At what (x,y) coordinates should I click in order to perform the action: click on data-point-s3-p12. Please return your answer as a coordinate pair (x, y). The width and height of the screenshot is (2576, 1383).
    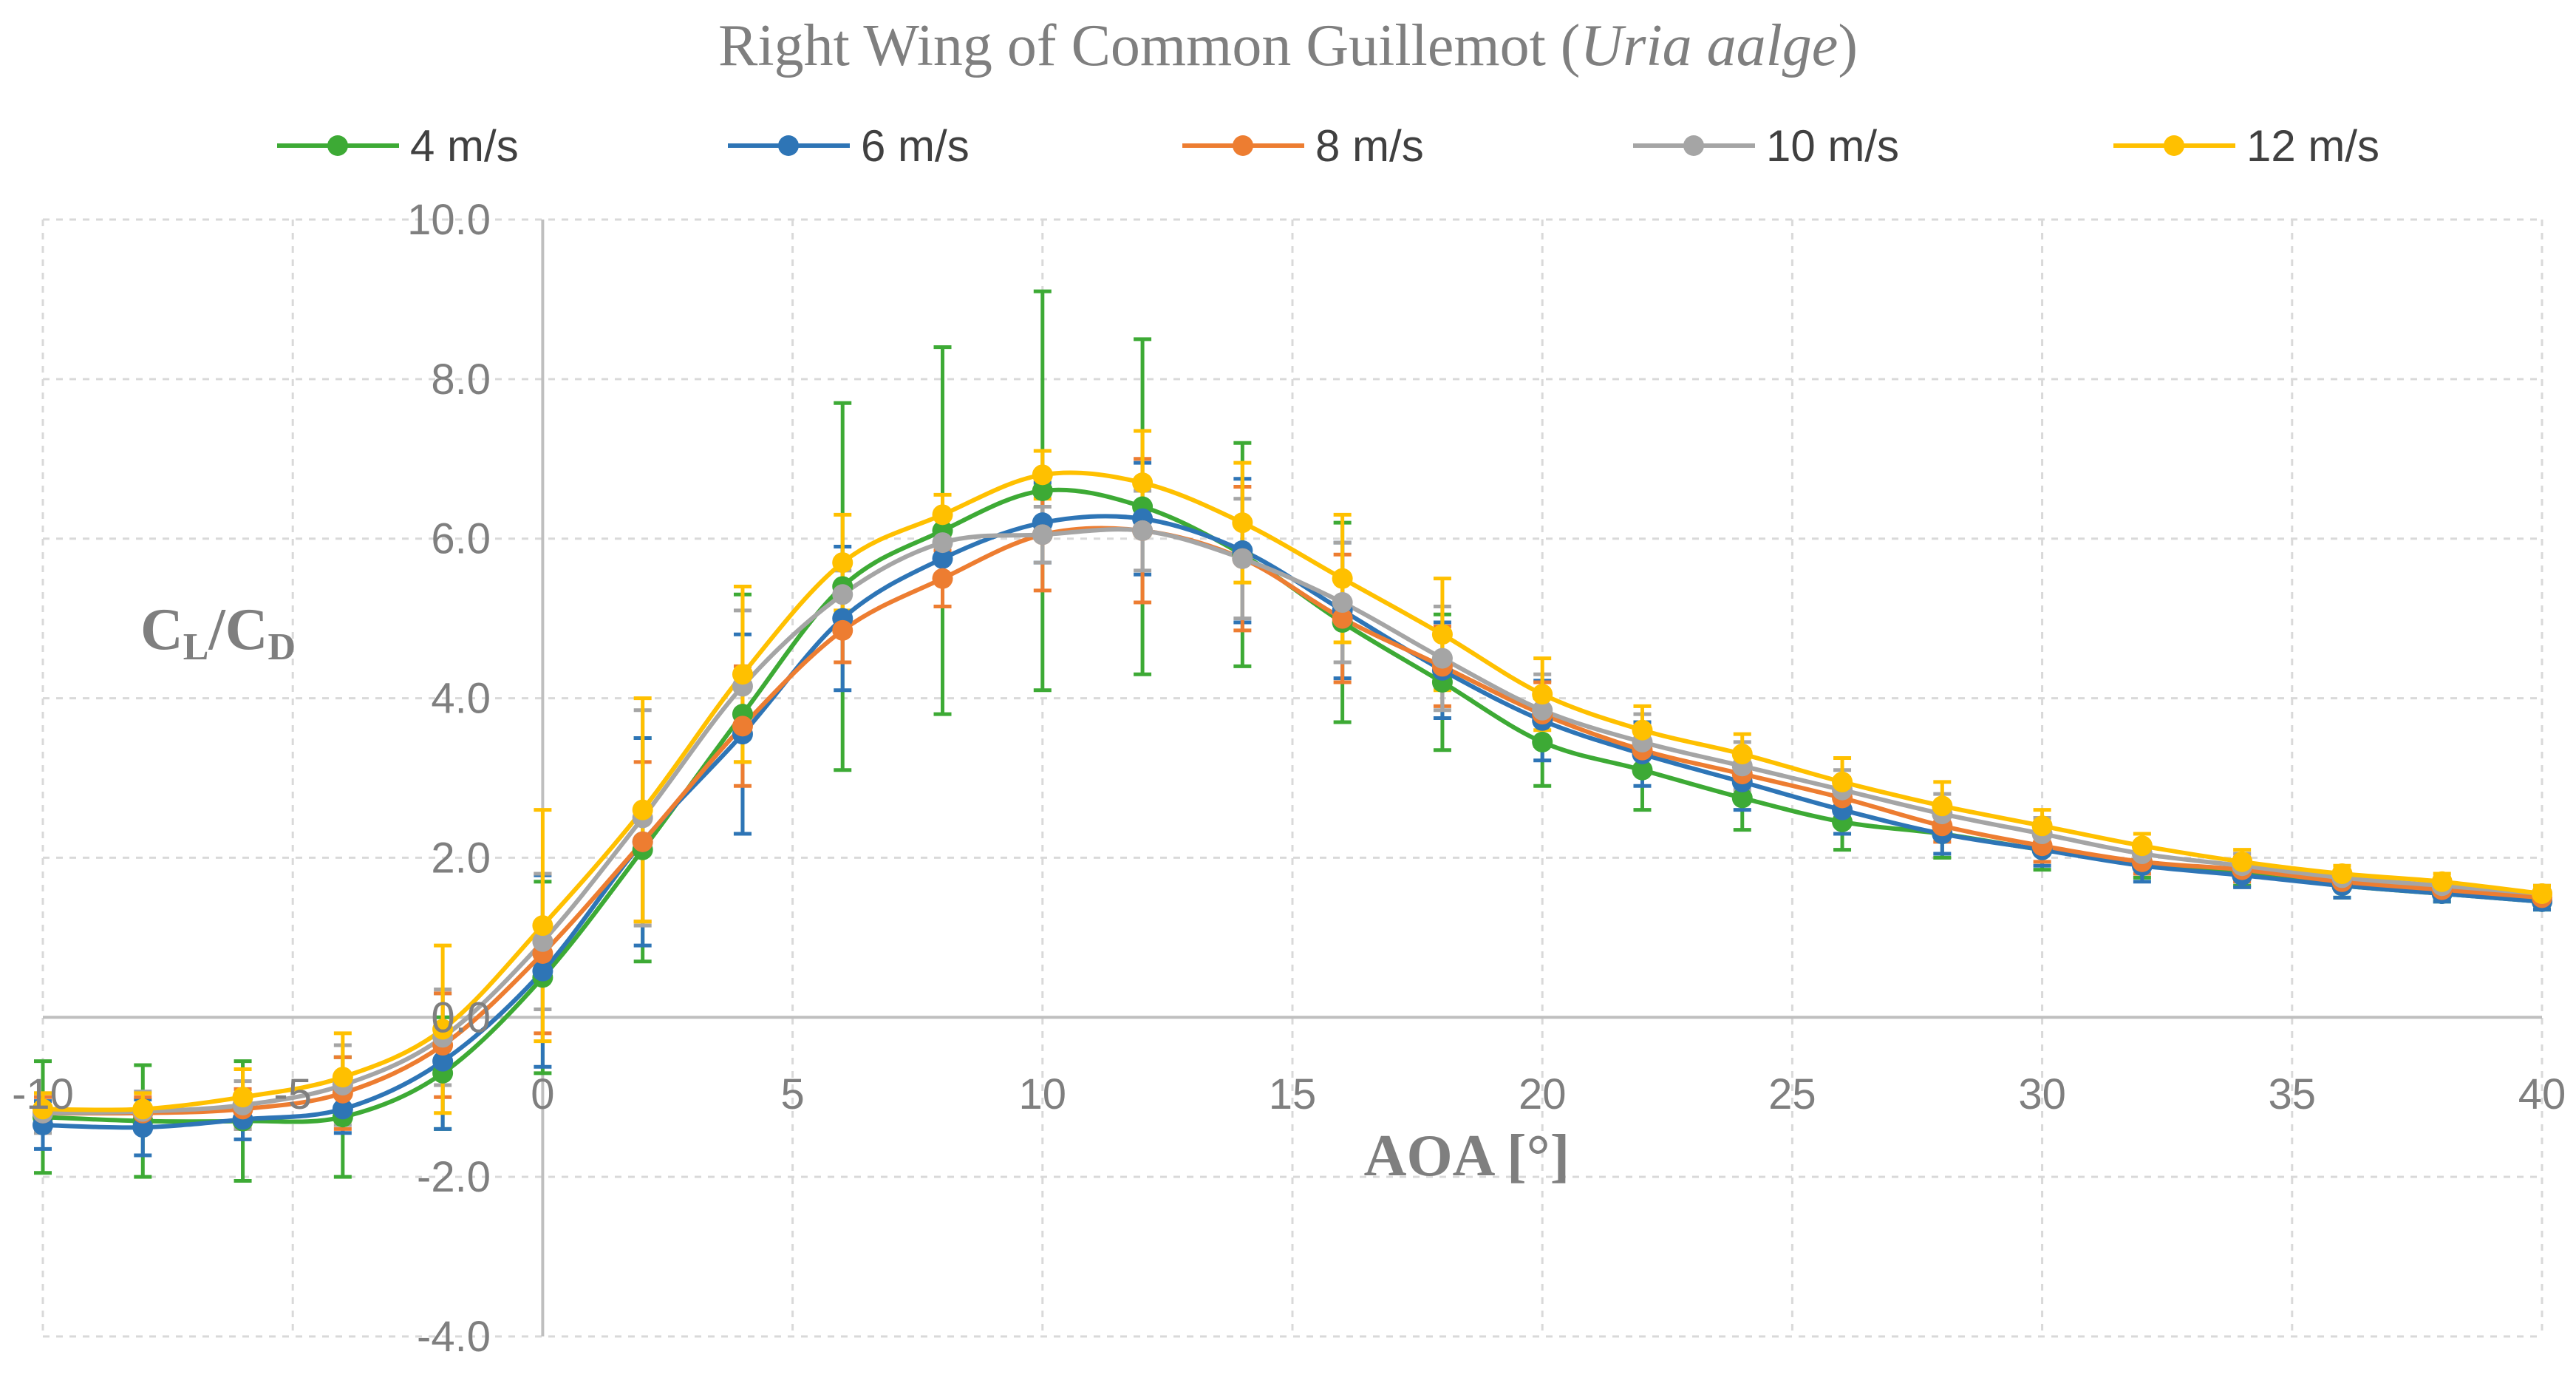
    Looking at the image, I should click on (1242, 558).